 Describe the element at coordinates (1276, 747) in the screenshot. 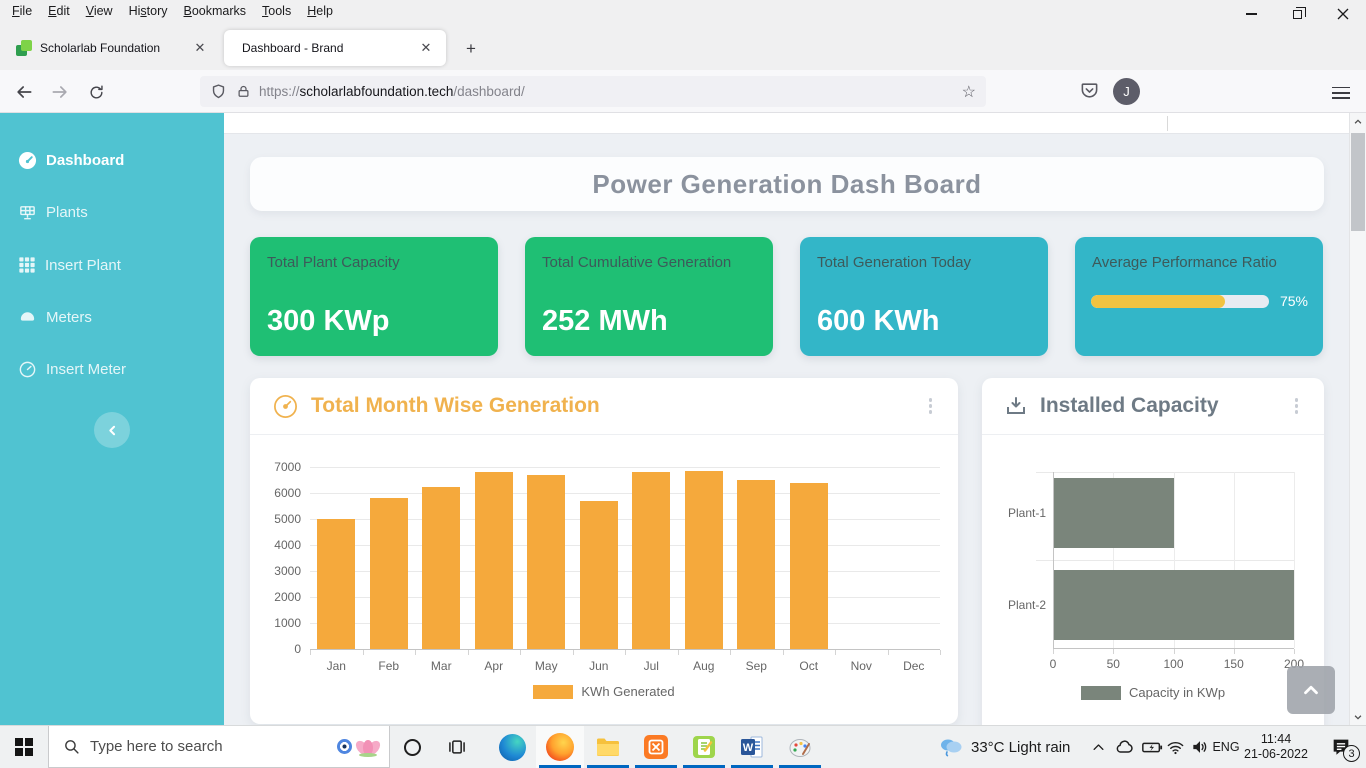

I see `clock-widget: 11:44 21-06-2022` at that location.